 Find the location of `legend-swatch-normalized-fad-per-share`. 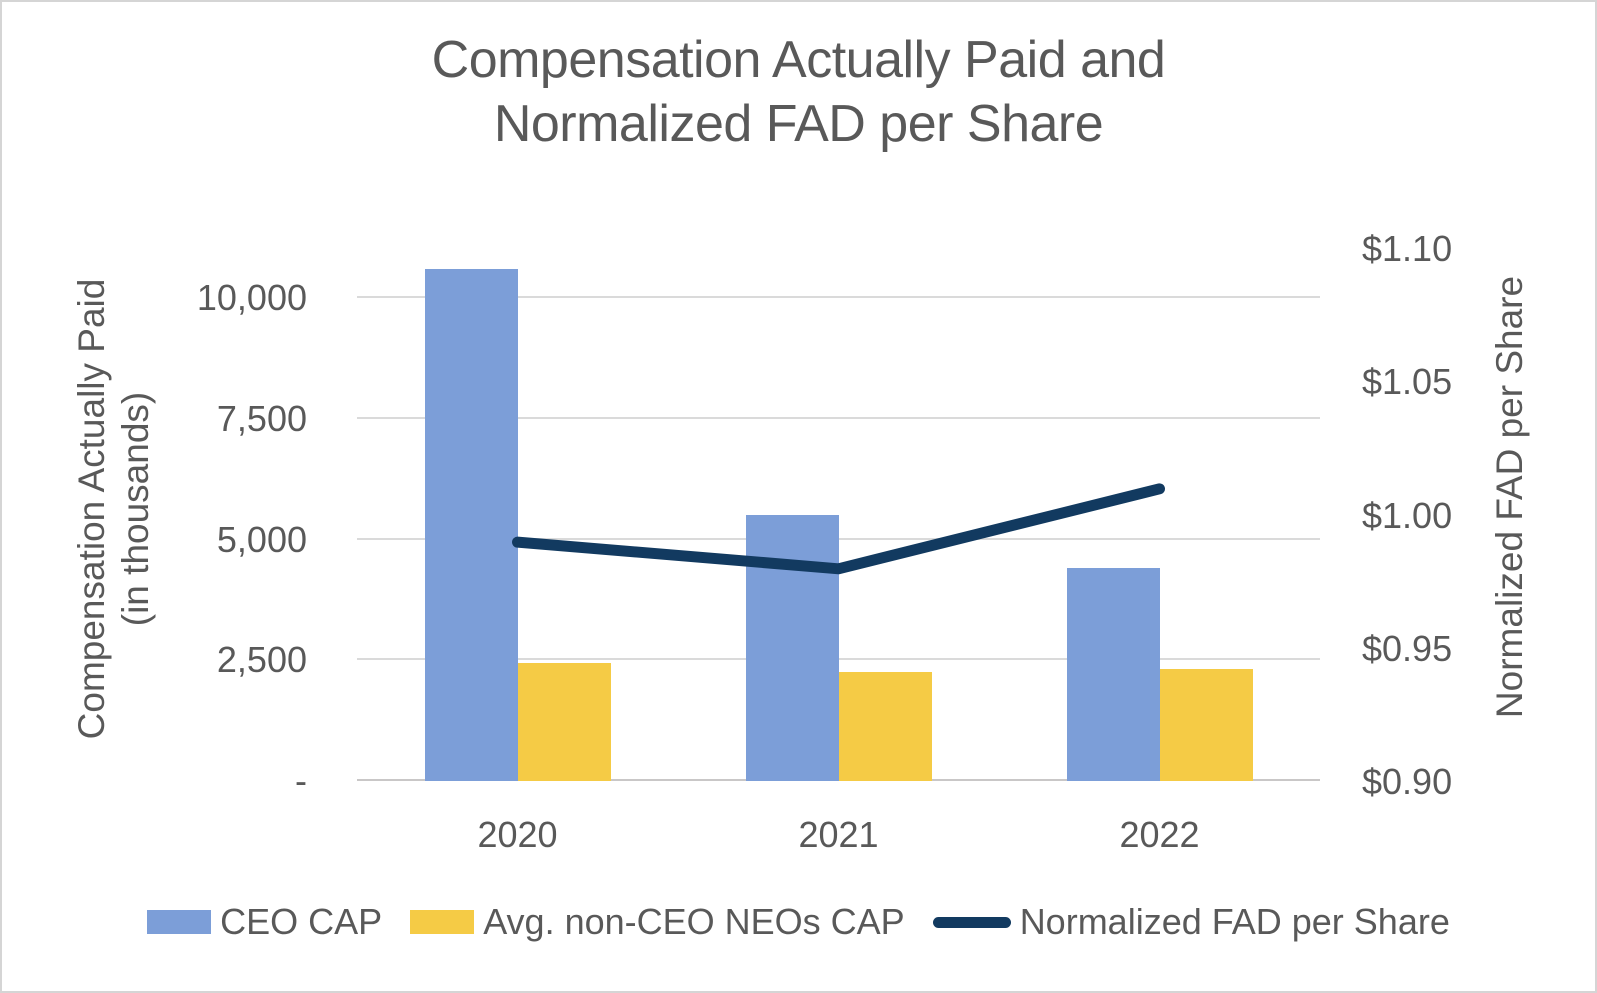

legend-swatch-normalized-fad-per-share is located at coordinates (971, 922).